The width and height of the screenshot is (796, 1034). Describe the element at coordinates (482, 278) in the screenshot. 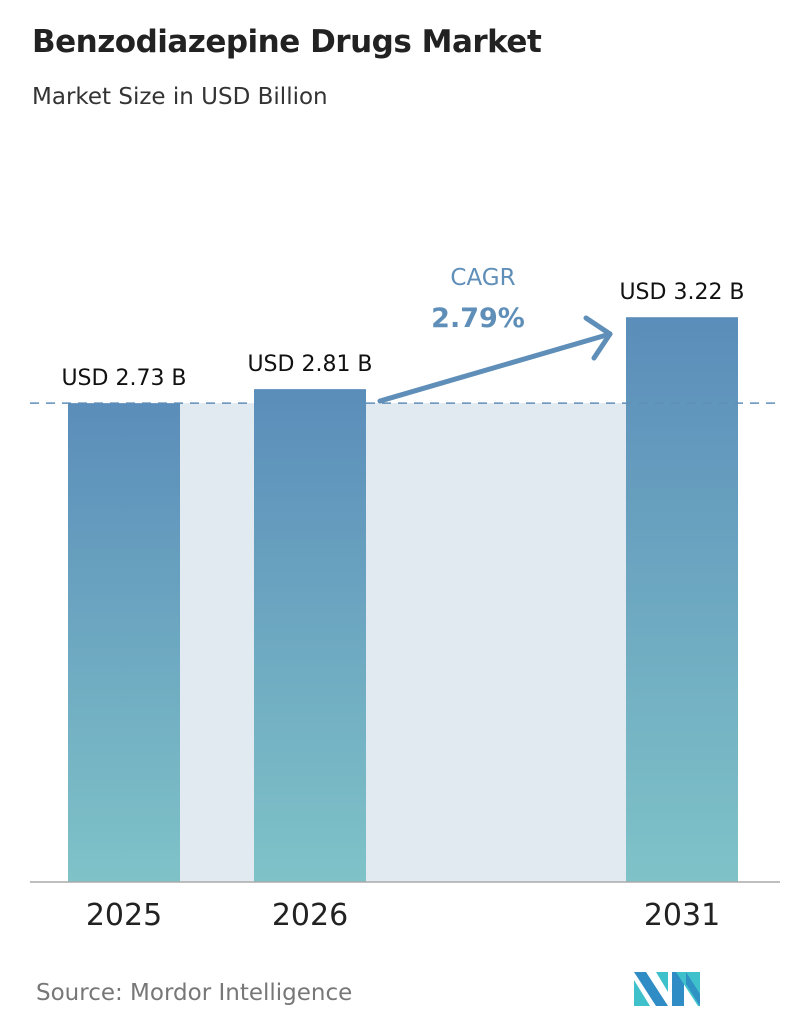

I see `cagr-label: CAGR` at that location.